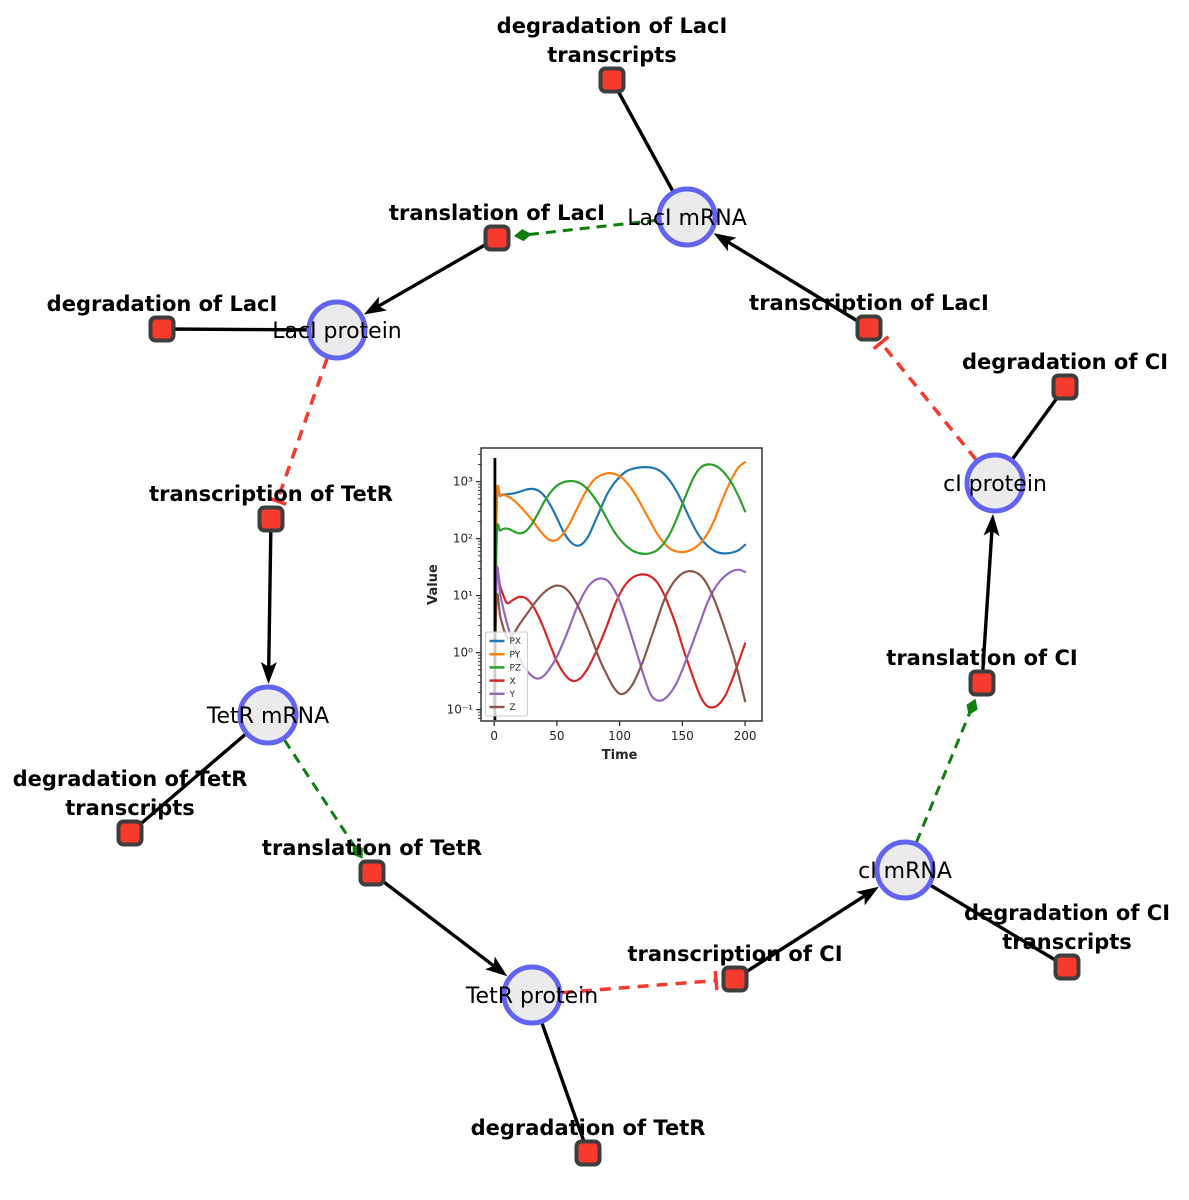 This screenshot has width=1189, height=1200. I want to click on species-label-tetr_mrna: TetR mRNA, so click(267, 716).